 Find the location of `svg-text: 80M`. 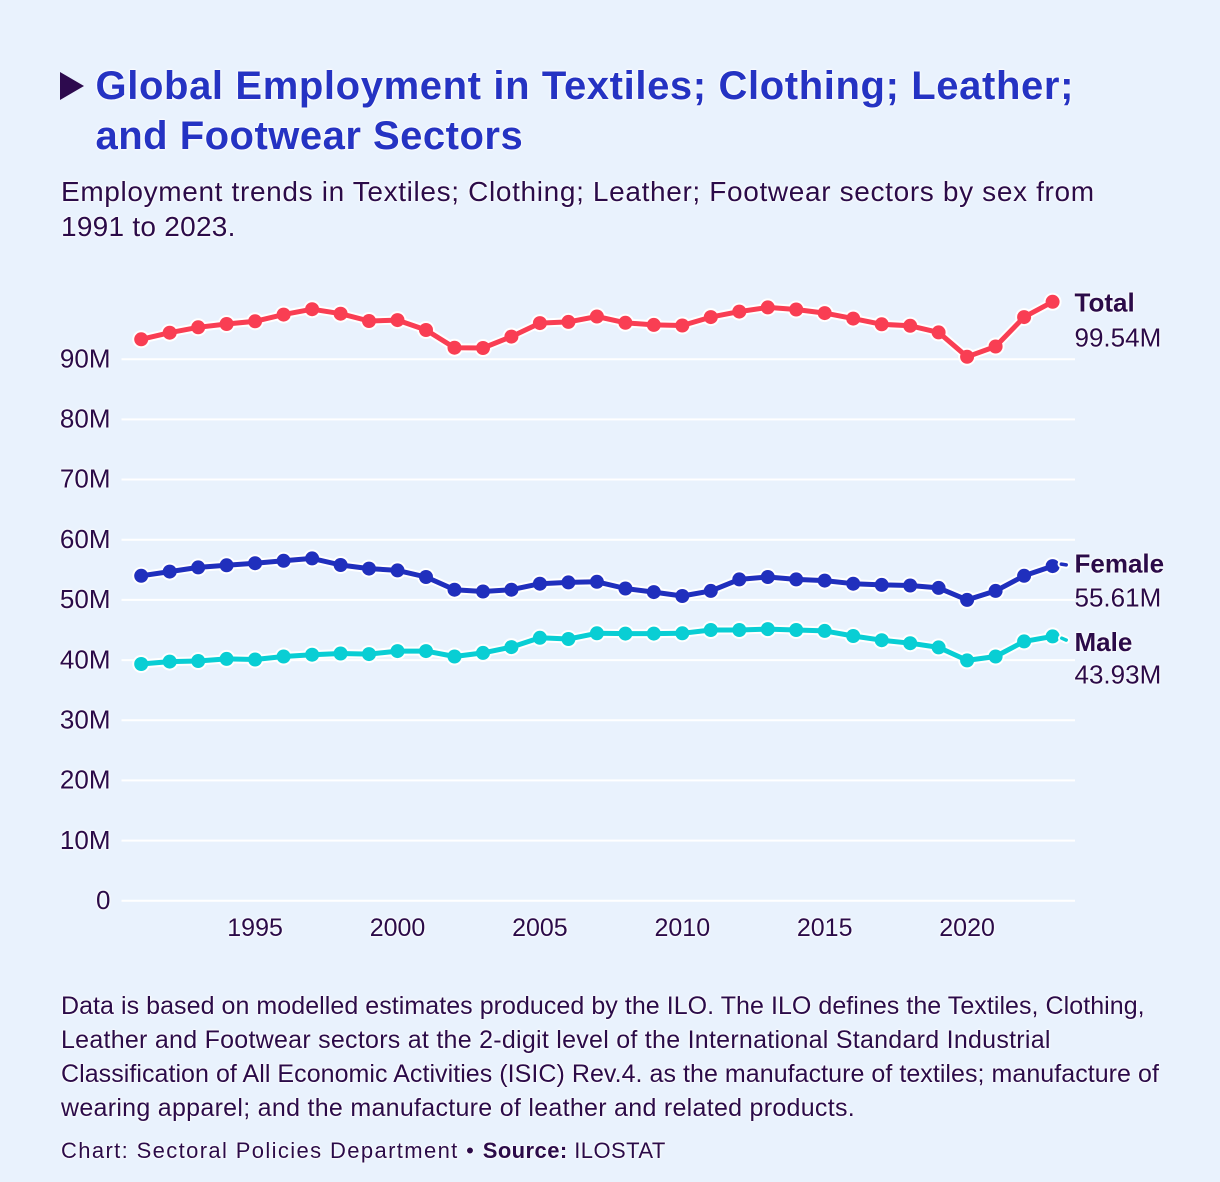

svg-text: 80M is located at coordinates (85, 419).